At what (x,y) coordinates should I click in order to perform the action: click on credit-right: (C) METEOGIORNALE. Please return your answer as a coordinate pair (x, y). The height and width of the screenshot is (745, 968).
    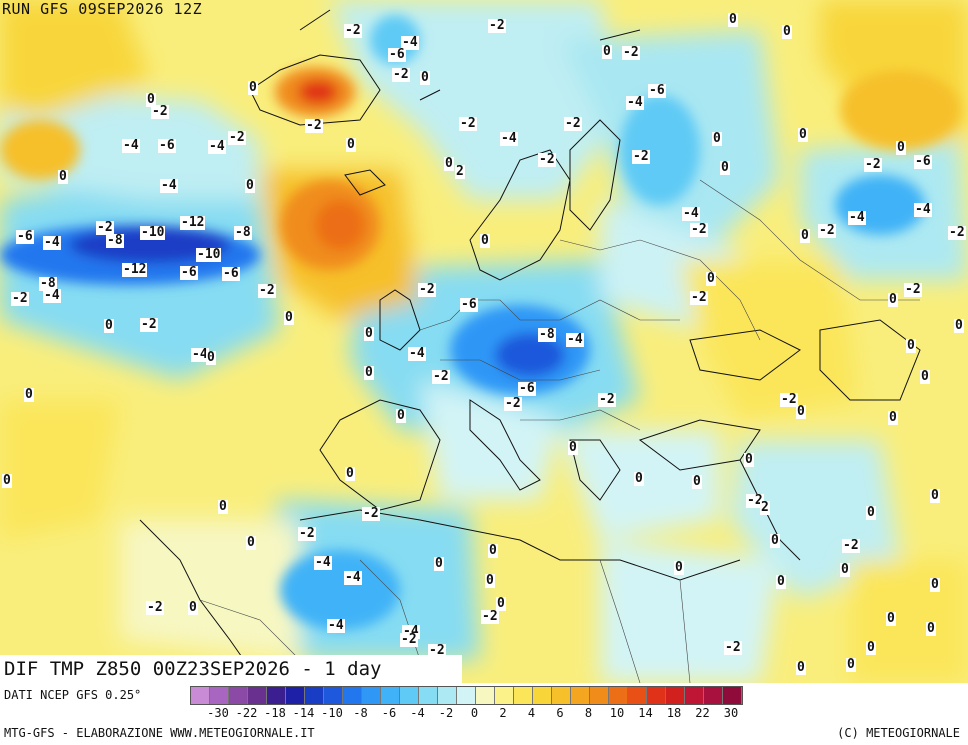
    Looking at the image, I should click on (898, 733).